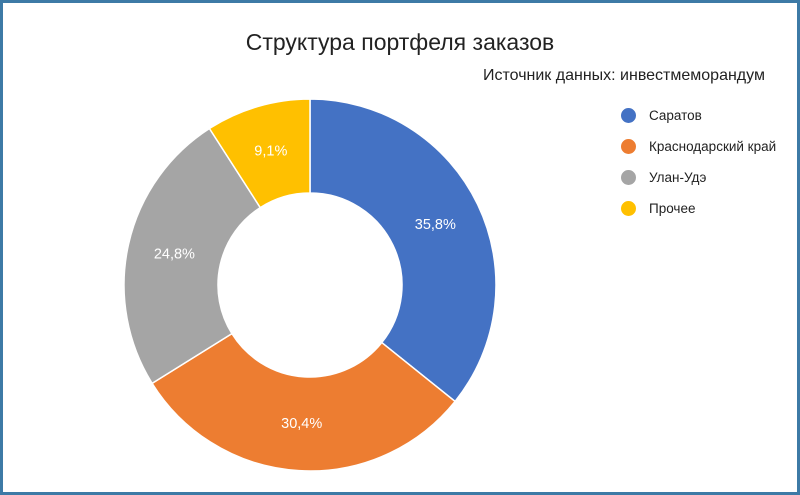 Image resolution: width=800 pixels, height=495 pixels. What do you see at coordinates (301, 424) in the screenshot?
I see `slice-value-label-2: 30,4%` at bounding box center [301, 424].